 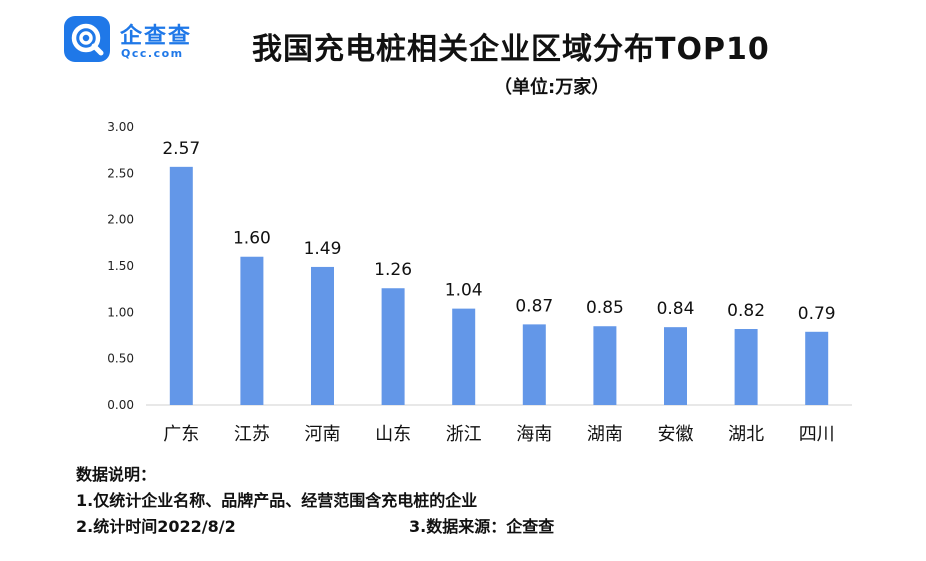 I want to click on notes-heading: 数据说明：, so click(x=116, y=474).